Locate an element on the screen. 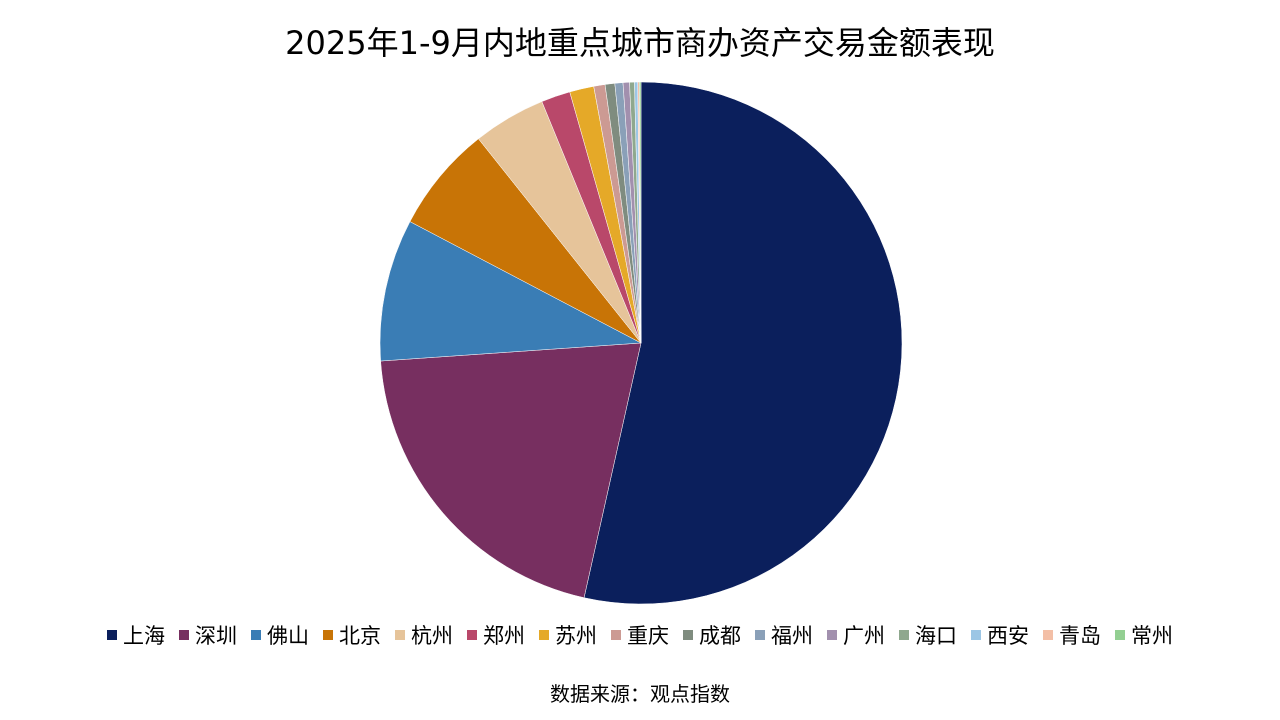  legend-label: 深圳 is located at coordinates (216, 636).